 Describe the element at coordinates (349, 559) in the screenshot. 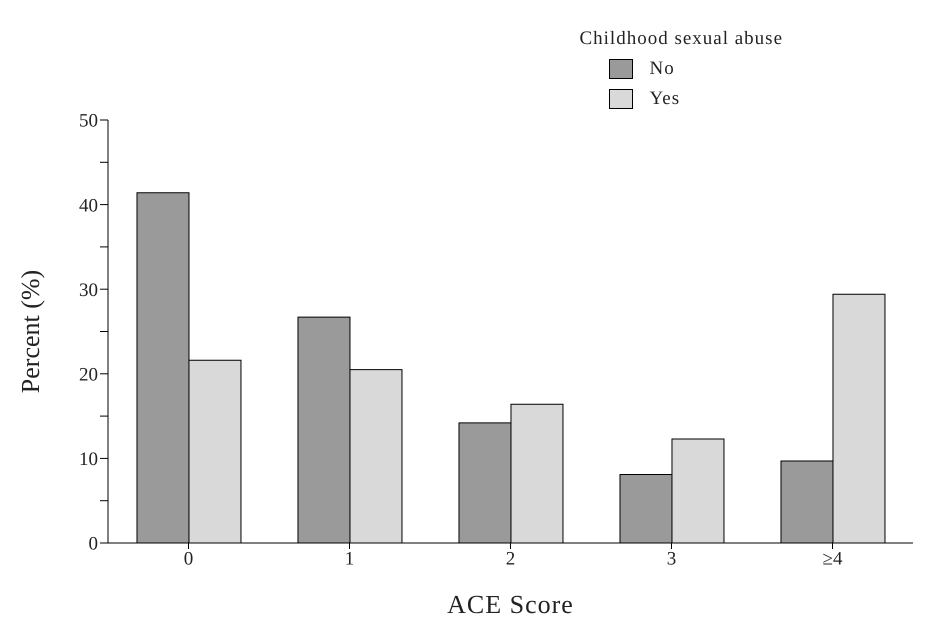

I see `x-tick-label: 1` at that location.